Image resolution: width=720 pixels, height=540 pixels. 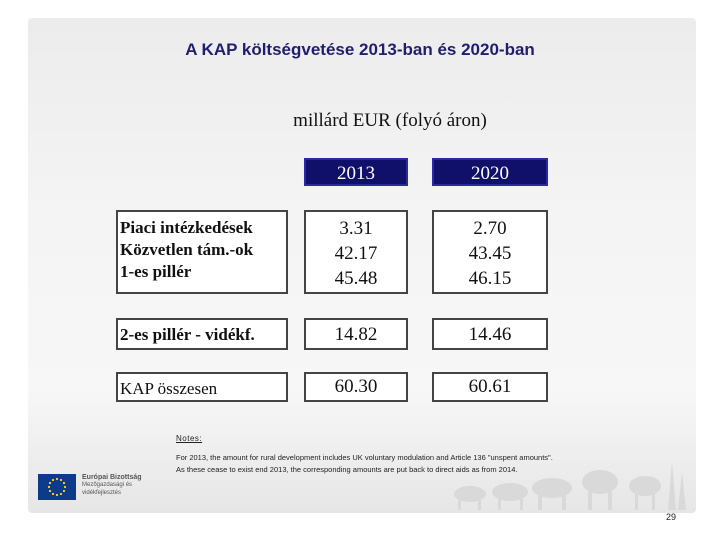 What do you see at coordinates (490, 387) in the screenshot?
I see `value-total-2020: 60.61` at bounding box center [490, 387].